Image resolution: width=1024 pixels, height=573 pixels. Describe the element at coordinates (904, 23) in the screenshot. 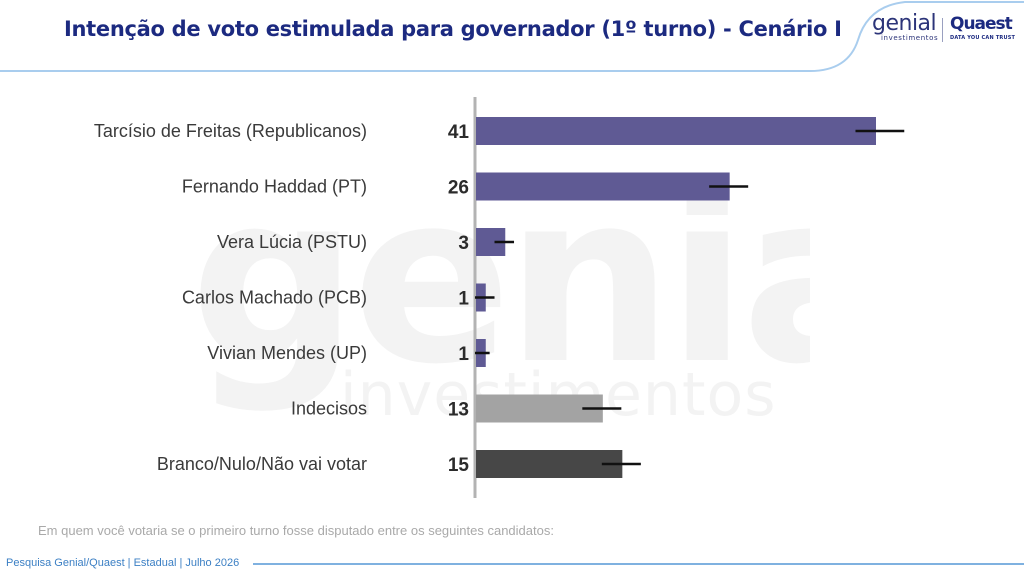

I see `genial-logo-text: genial` at that location.